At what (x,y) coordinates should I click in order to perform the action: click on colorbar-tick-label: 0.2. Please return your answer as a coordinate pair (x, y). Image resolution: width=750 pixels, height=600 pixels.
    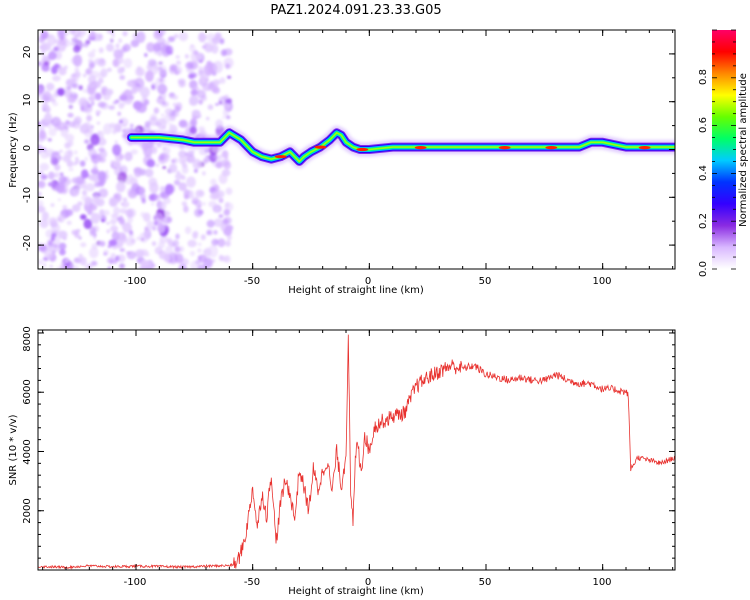
    Looking at the image, I should click on (703, 221).